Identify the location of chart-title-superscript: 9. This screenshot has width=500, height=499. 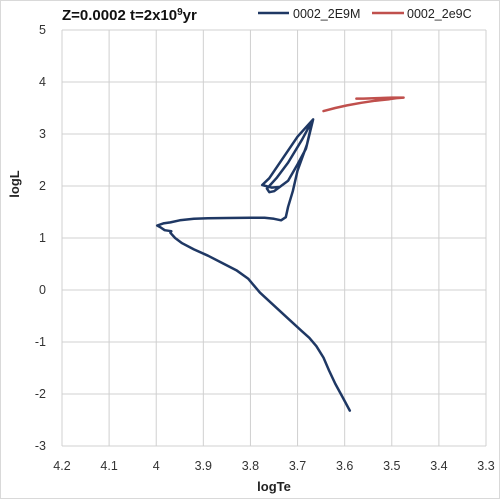
(180, 12).